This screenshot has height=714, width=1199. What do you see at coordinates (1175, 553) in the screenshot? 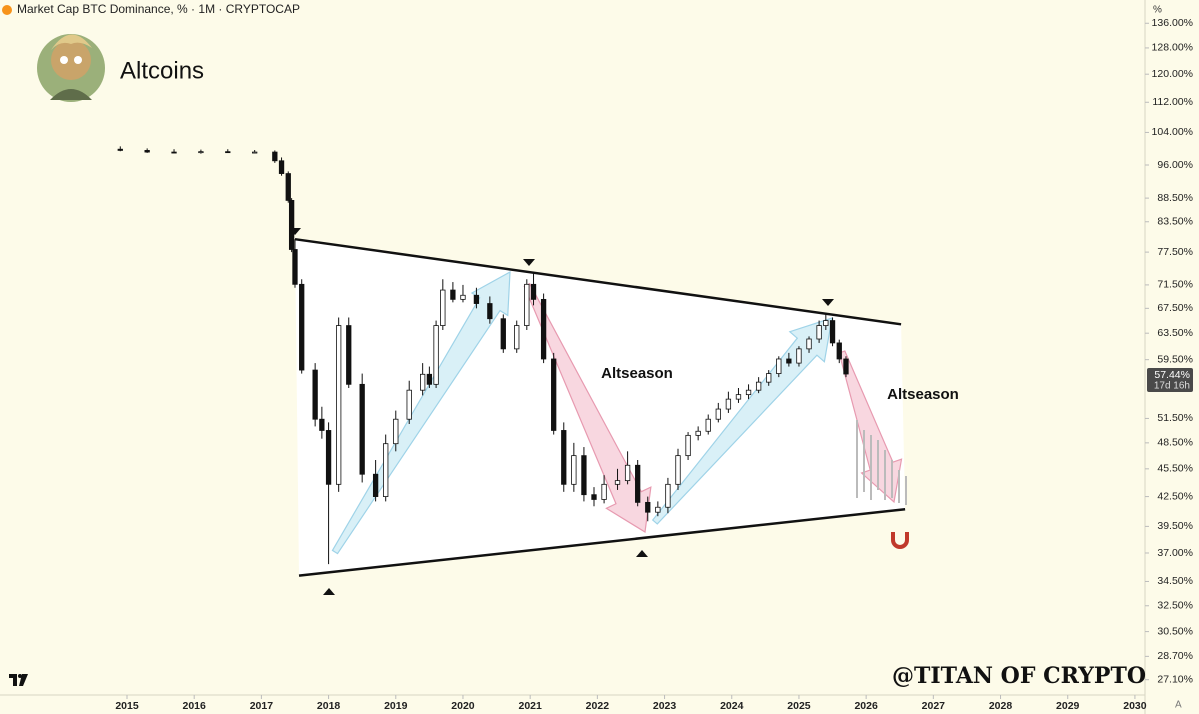
I see `y-tick-label: 37.00%` at bounding box center [1175, 553].